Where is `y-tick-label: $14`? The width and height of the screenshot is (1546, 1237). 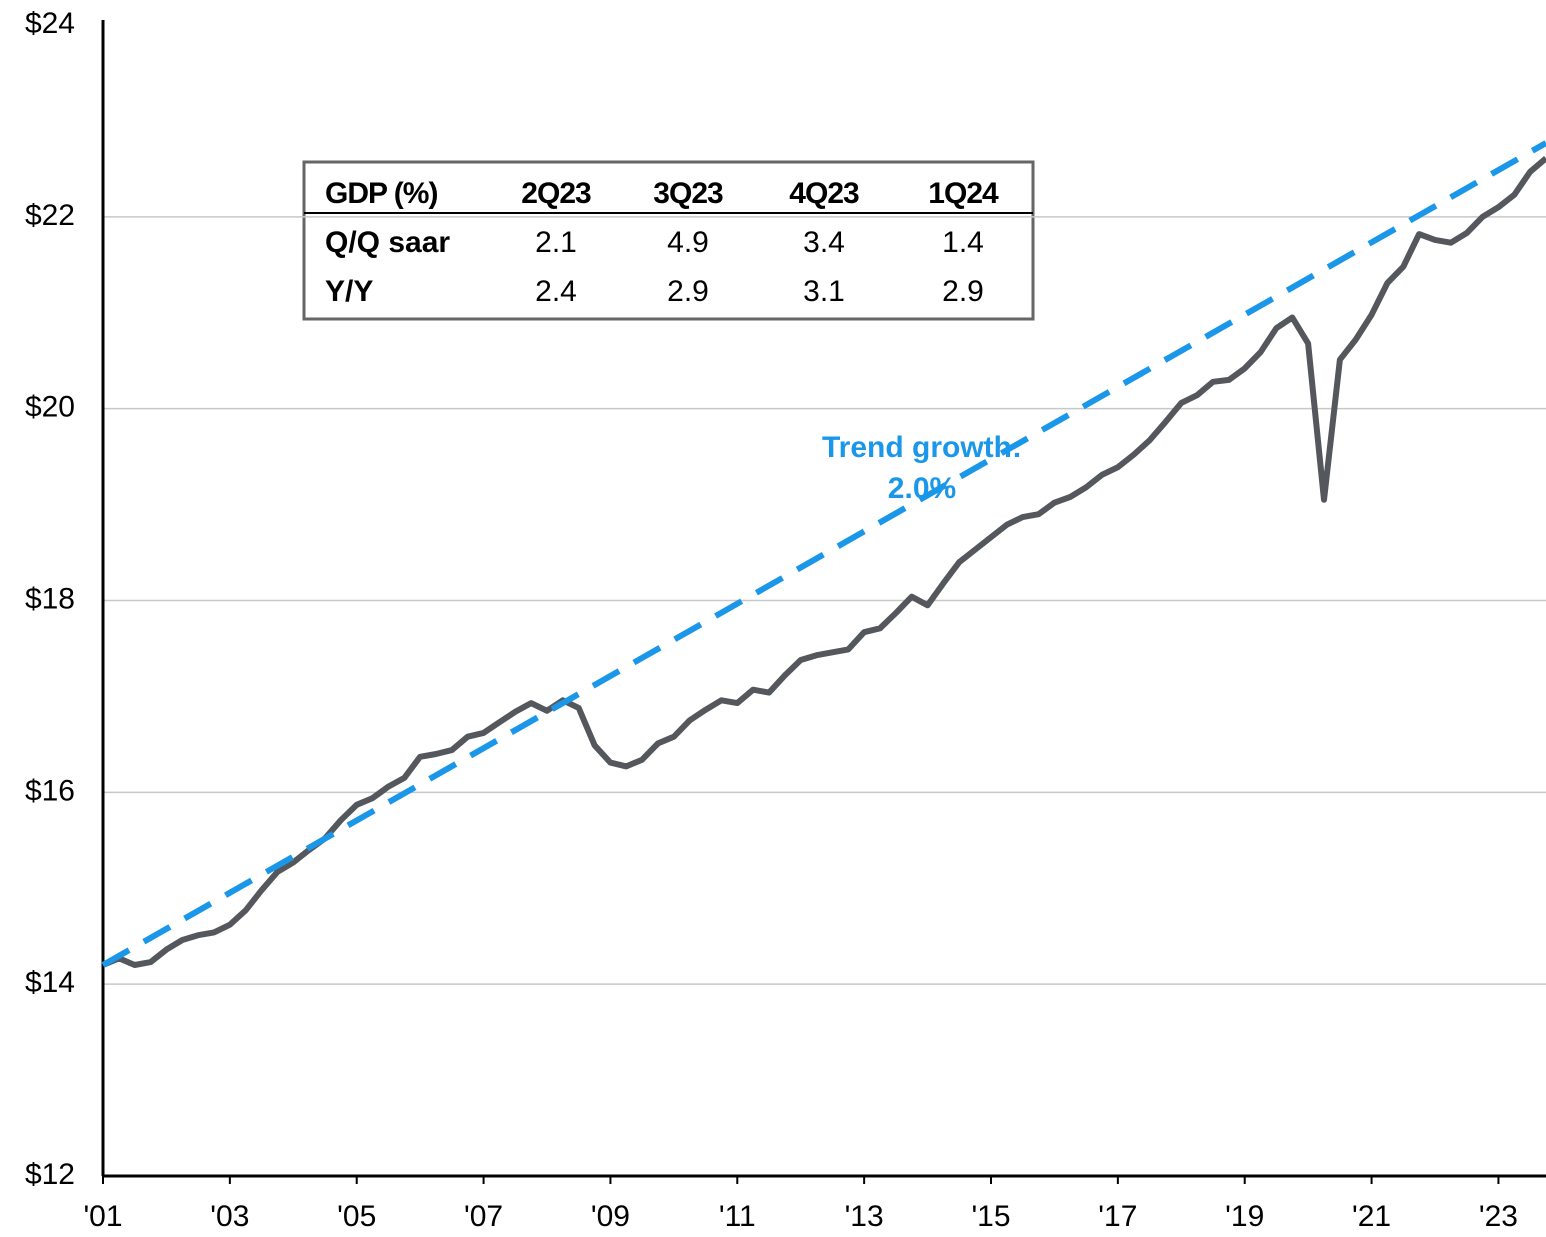
y-tick-label: $14 is located at coordinates (50, 982).